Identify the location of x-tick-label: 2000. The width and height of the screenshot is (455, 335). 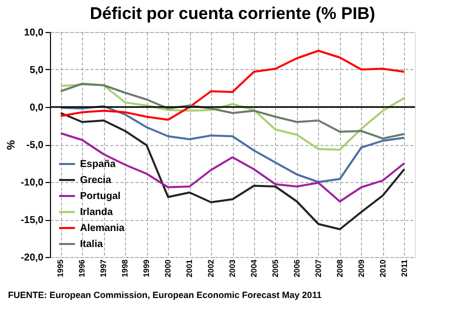
(168, 268).